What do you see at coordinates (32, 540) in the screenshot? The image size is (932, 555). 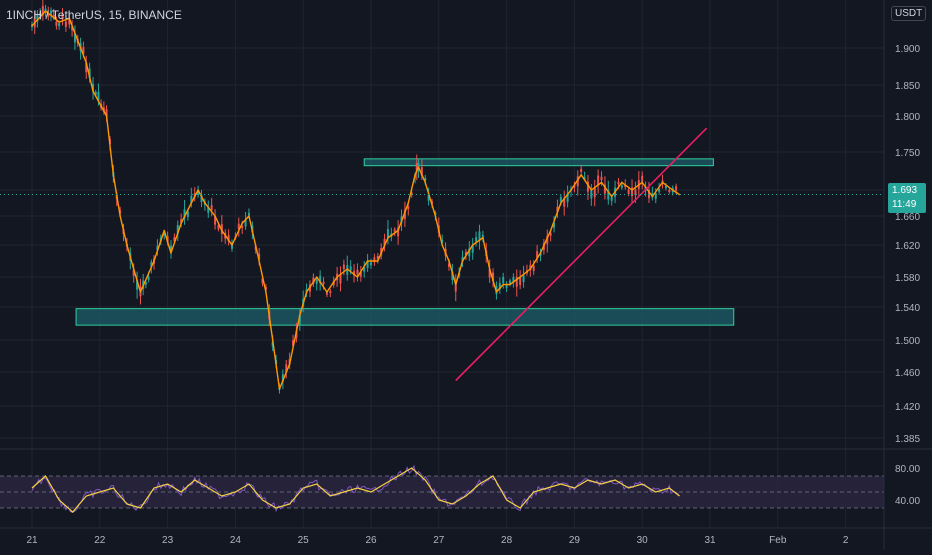 I see `x-tick-label: 21` at bounding box center [32, 540].